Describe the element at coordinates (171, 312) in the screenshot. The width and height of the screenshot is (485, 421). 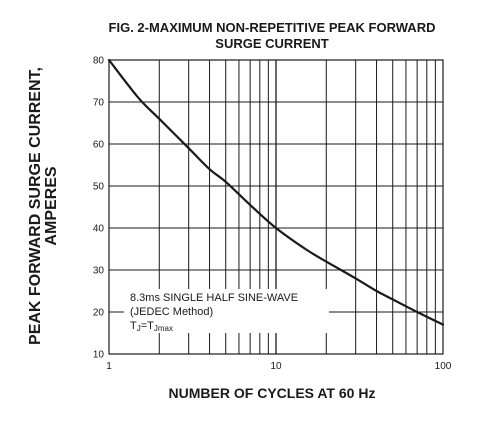
I see `annotation-line-2: (JEDEC Method)` at that location.